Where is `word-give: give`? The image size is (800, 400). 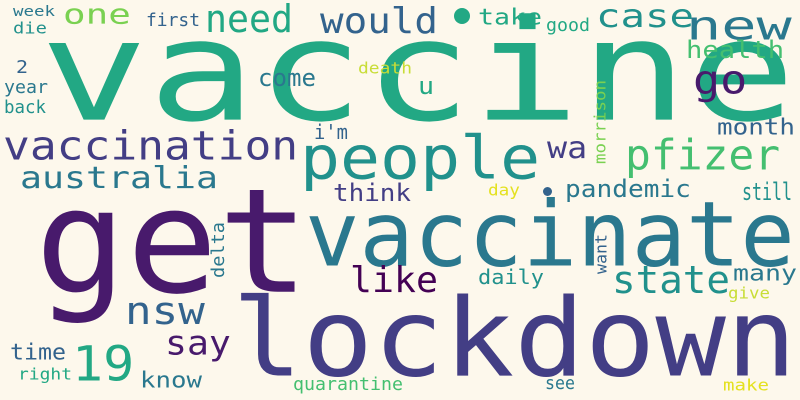
word-give: give is located at coordinates (749, 293).